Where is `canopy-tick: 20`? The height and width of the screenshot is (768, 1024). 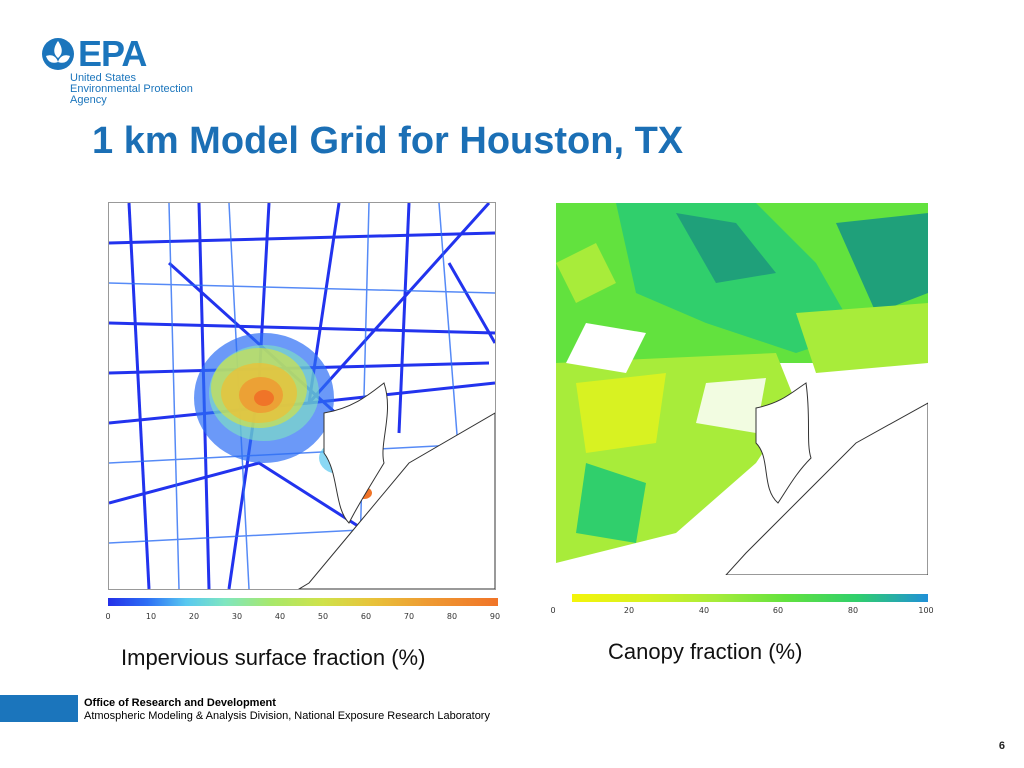 canopy-tick: 20 is located at coordinates (629, 610).